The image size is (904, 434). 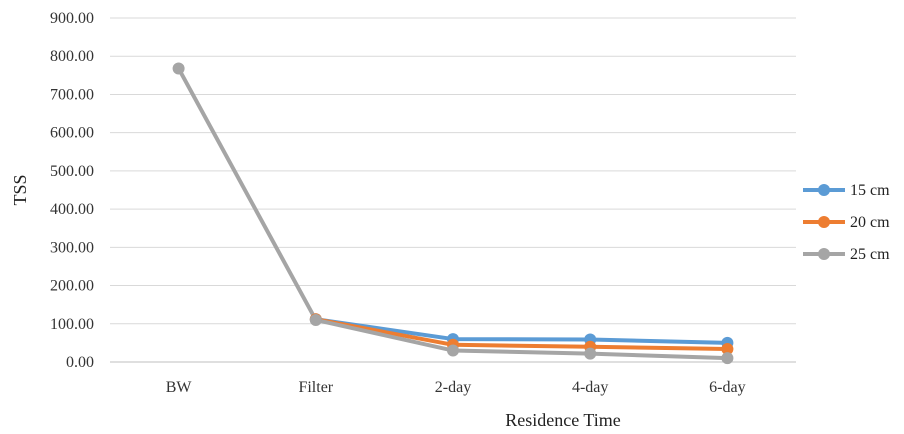 I want to click on legend-label-15-cm: 15 cm, so click(x=870, y=190).